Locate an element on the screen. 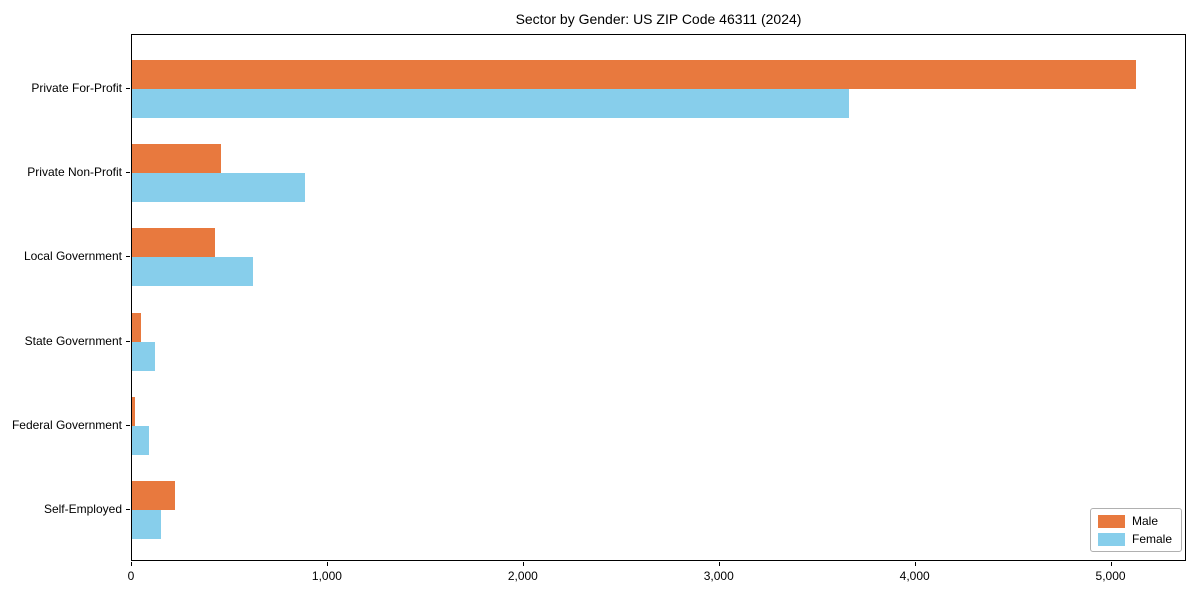  bar-female-federal-government is located at coordinates (140, 440).